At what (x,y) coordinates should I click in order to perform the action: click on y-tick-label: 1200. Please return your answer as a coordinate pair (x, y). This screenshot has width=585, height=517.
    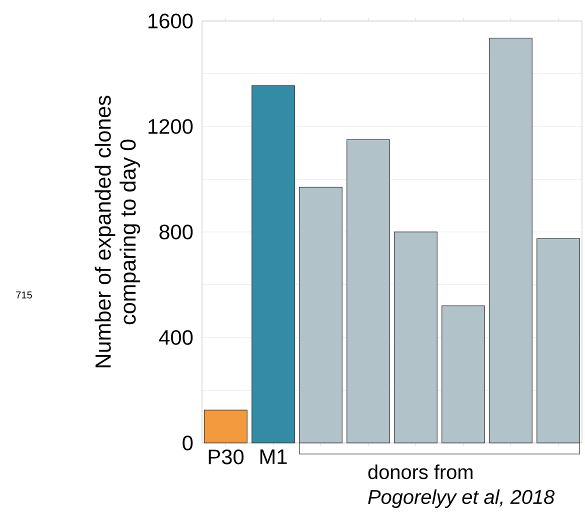
    Looking at the image, I should click on (170, 126).